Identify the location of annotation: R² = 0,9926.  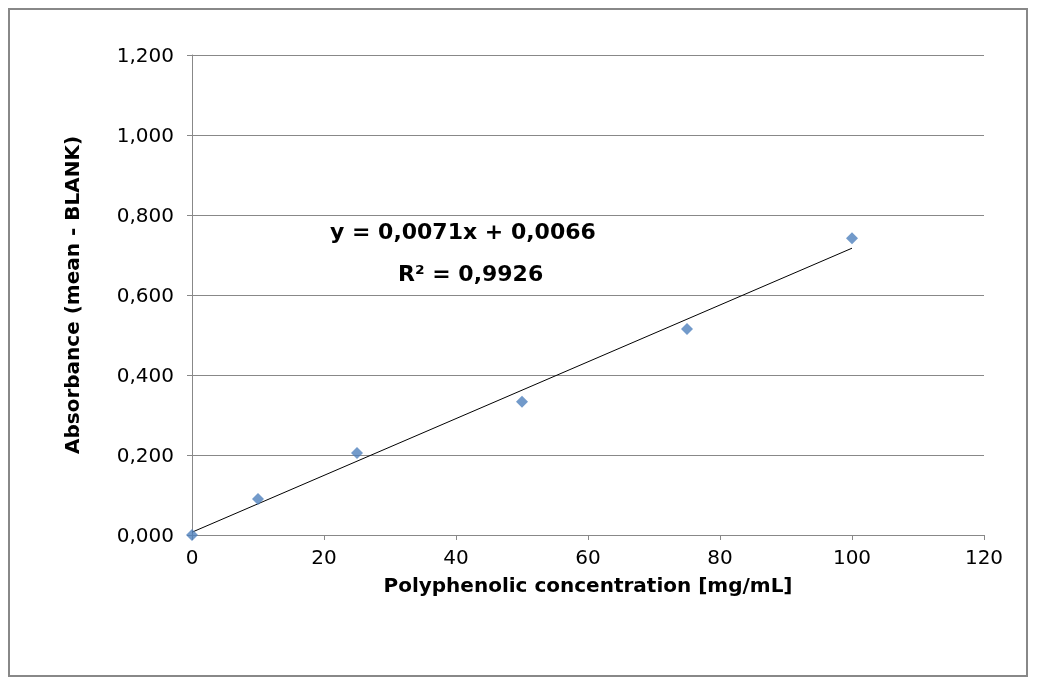
(471, 273).